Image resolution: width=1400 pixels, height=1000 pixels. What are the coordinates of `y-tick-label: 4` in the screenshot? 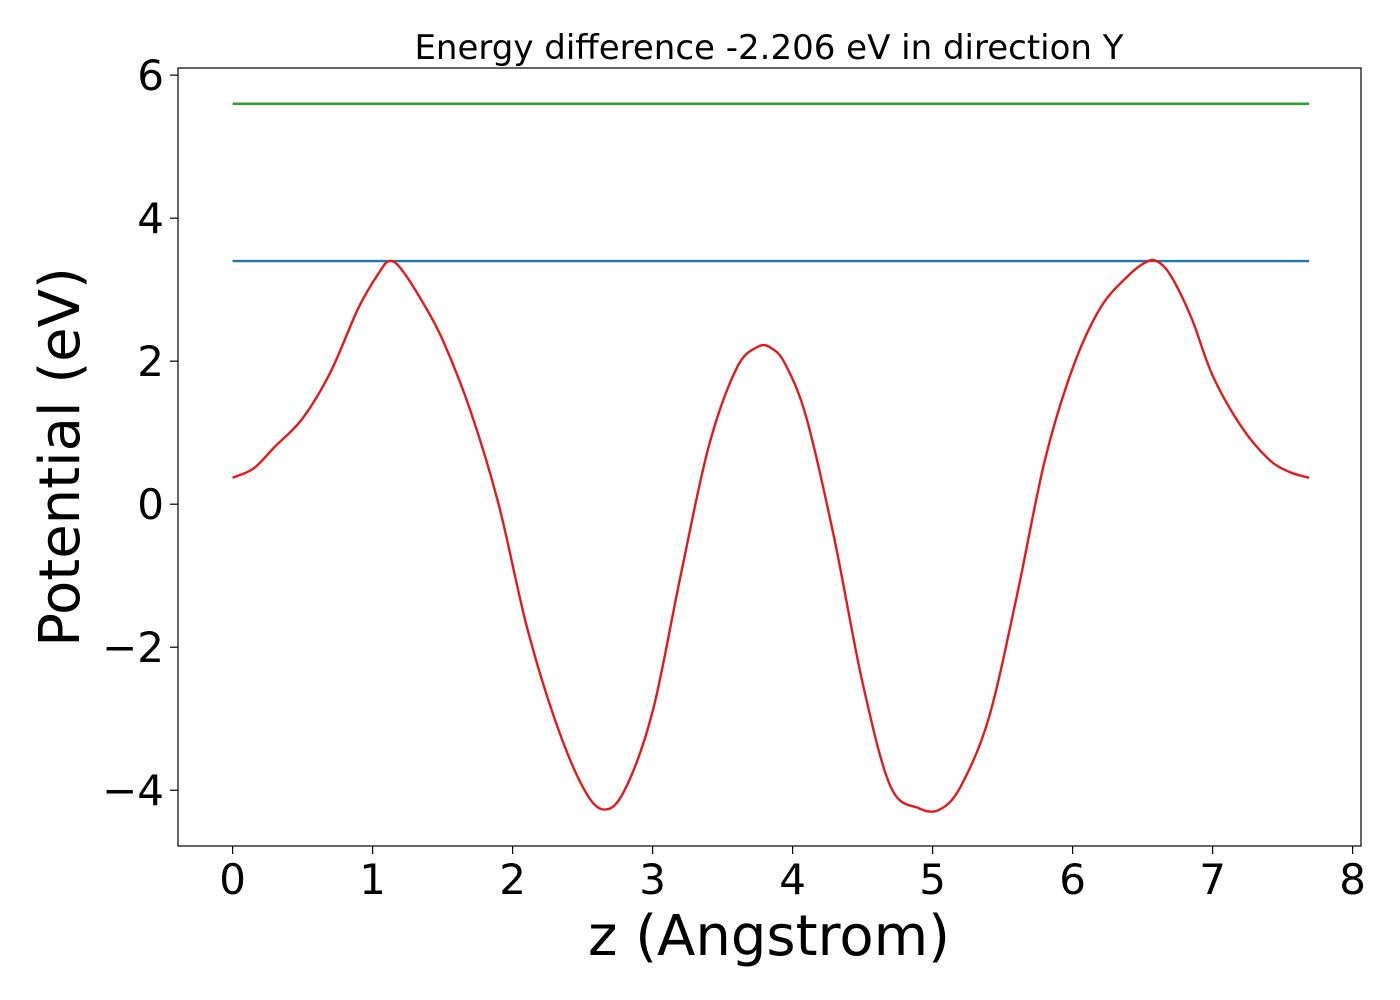 It's located at (150, 218).